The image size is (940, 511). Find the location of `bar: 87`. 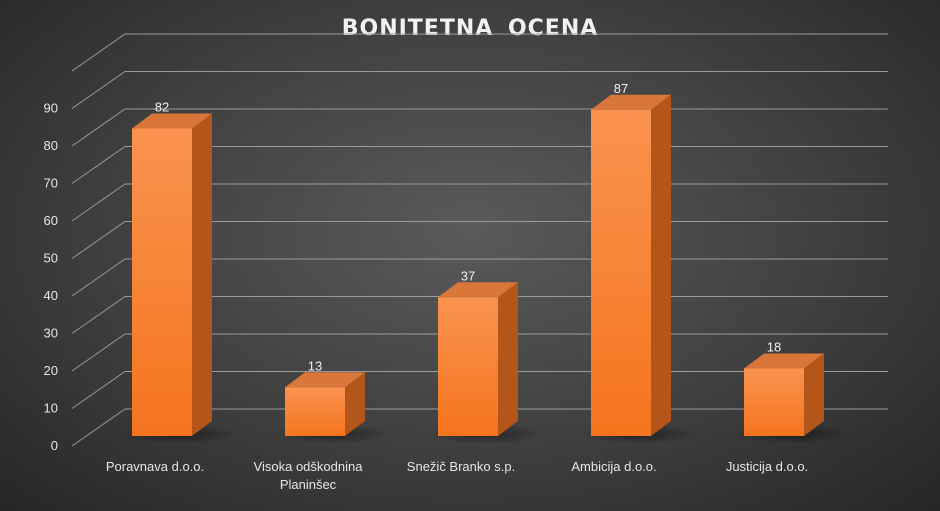

bar: 87 is located at coordinates (639, 262).